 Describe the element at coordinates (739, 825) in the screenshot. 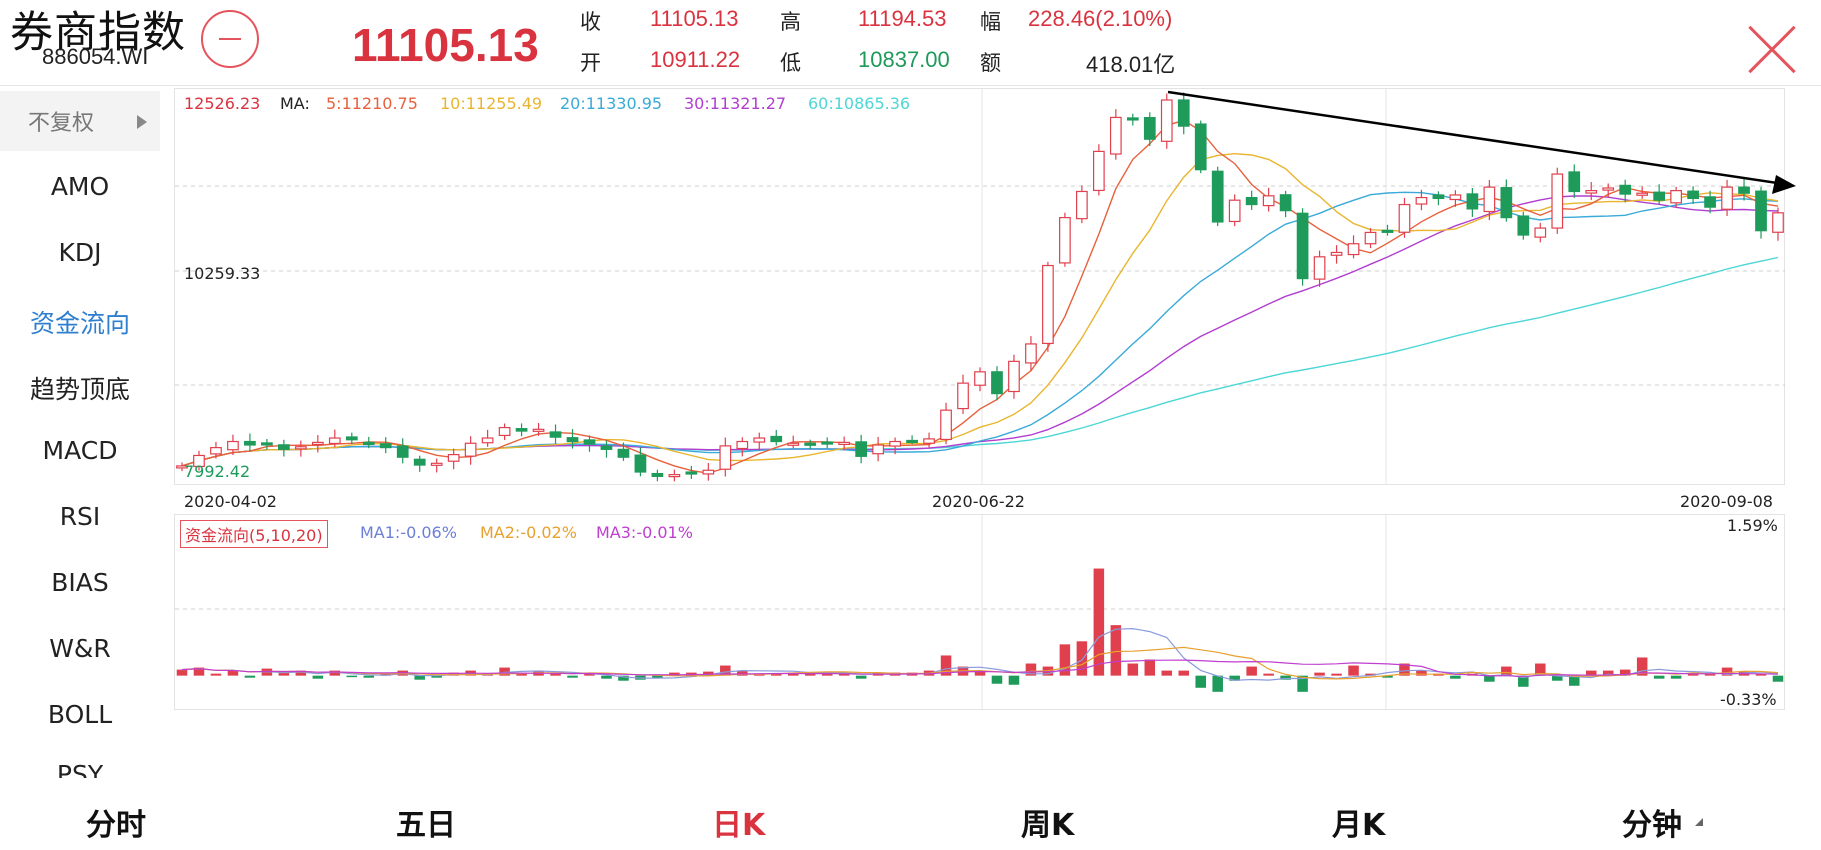

I see `tab-daily-k: 日K` at that location.